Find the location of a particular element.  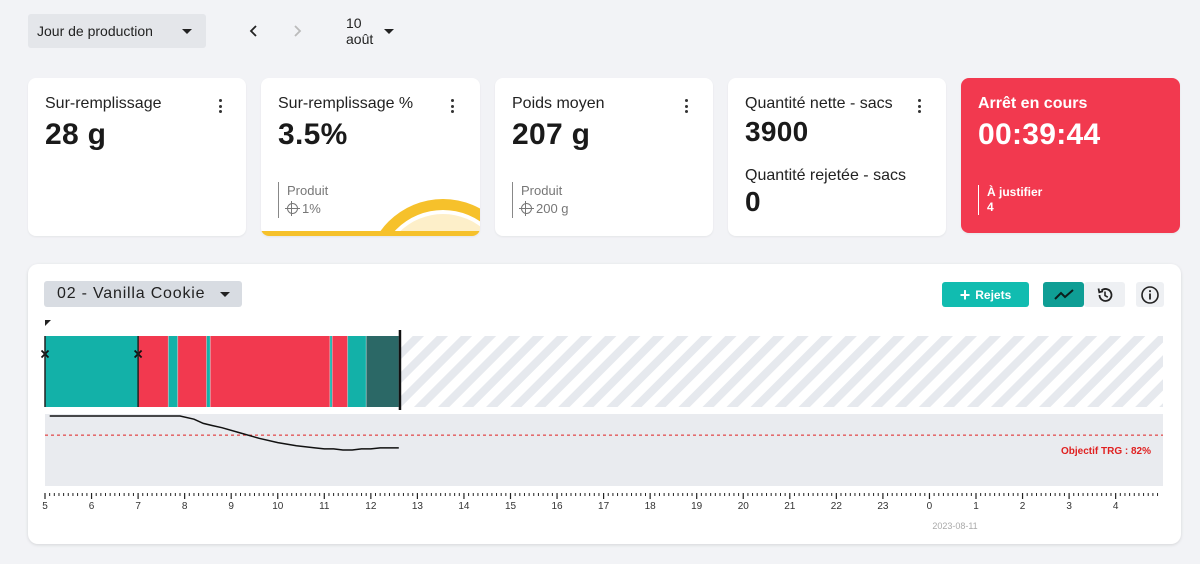

hour-tick-label: 21 is located at coordinates (790, 506).